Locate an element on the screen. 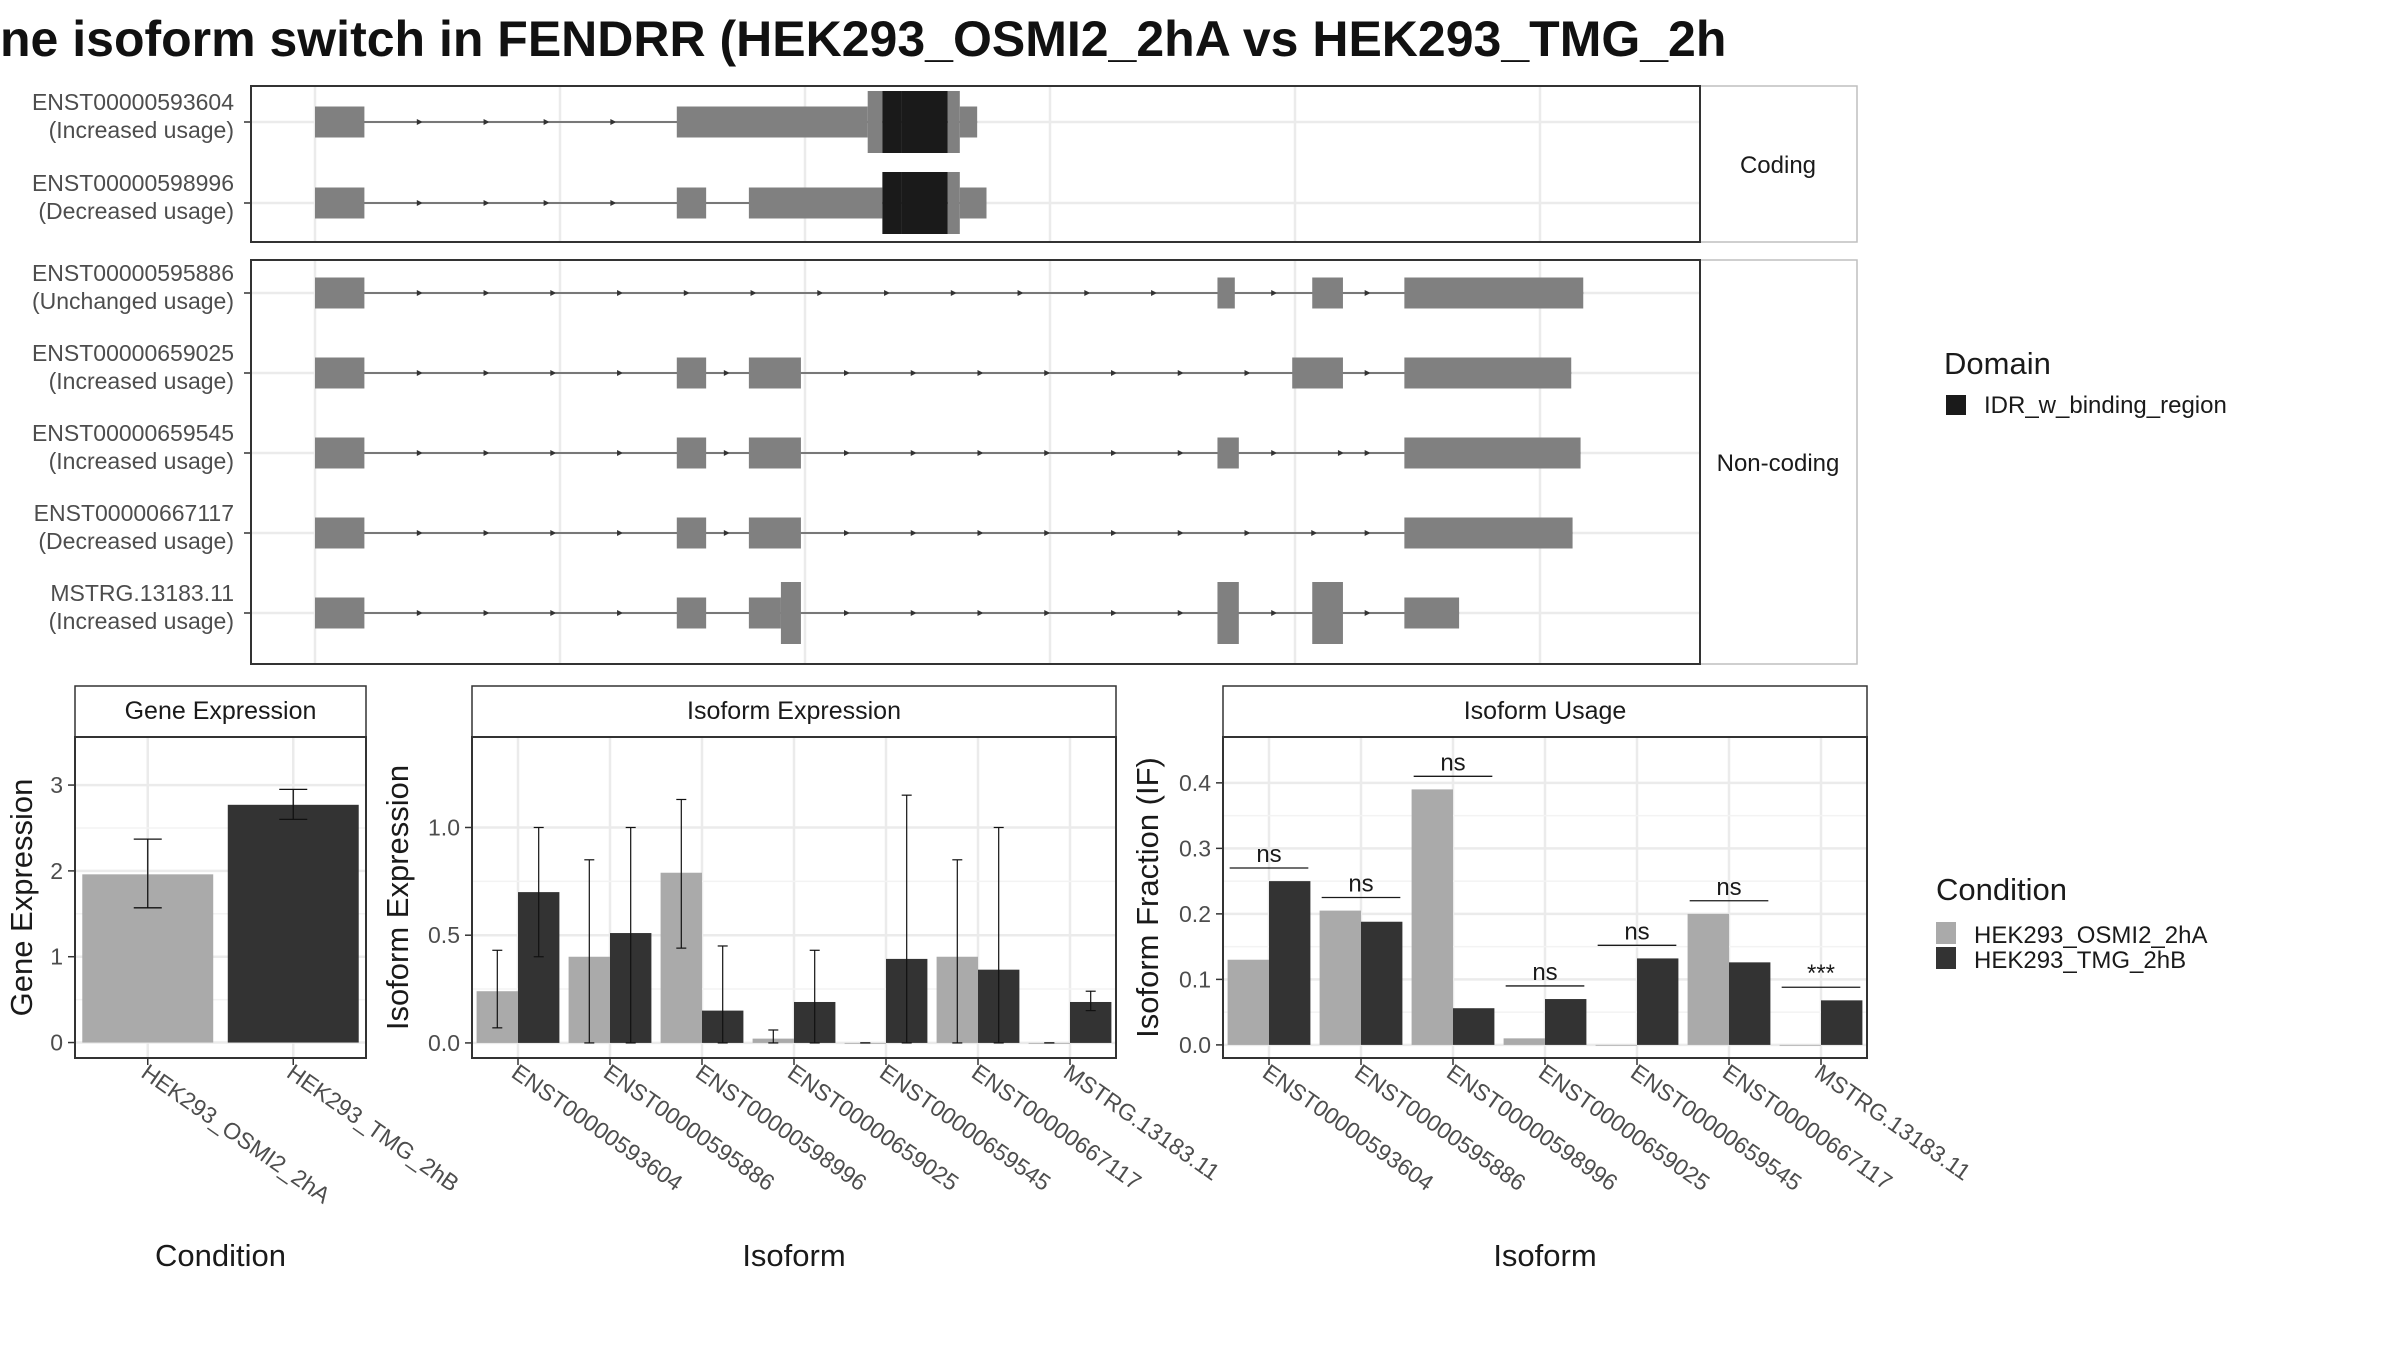 Image resolution: width=2400 pixels, height=1350 pixels. transcript-id-label: ENST00000598996 is located at coordinates (133, 183).